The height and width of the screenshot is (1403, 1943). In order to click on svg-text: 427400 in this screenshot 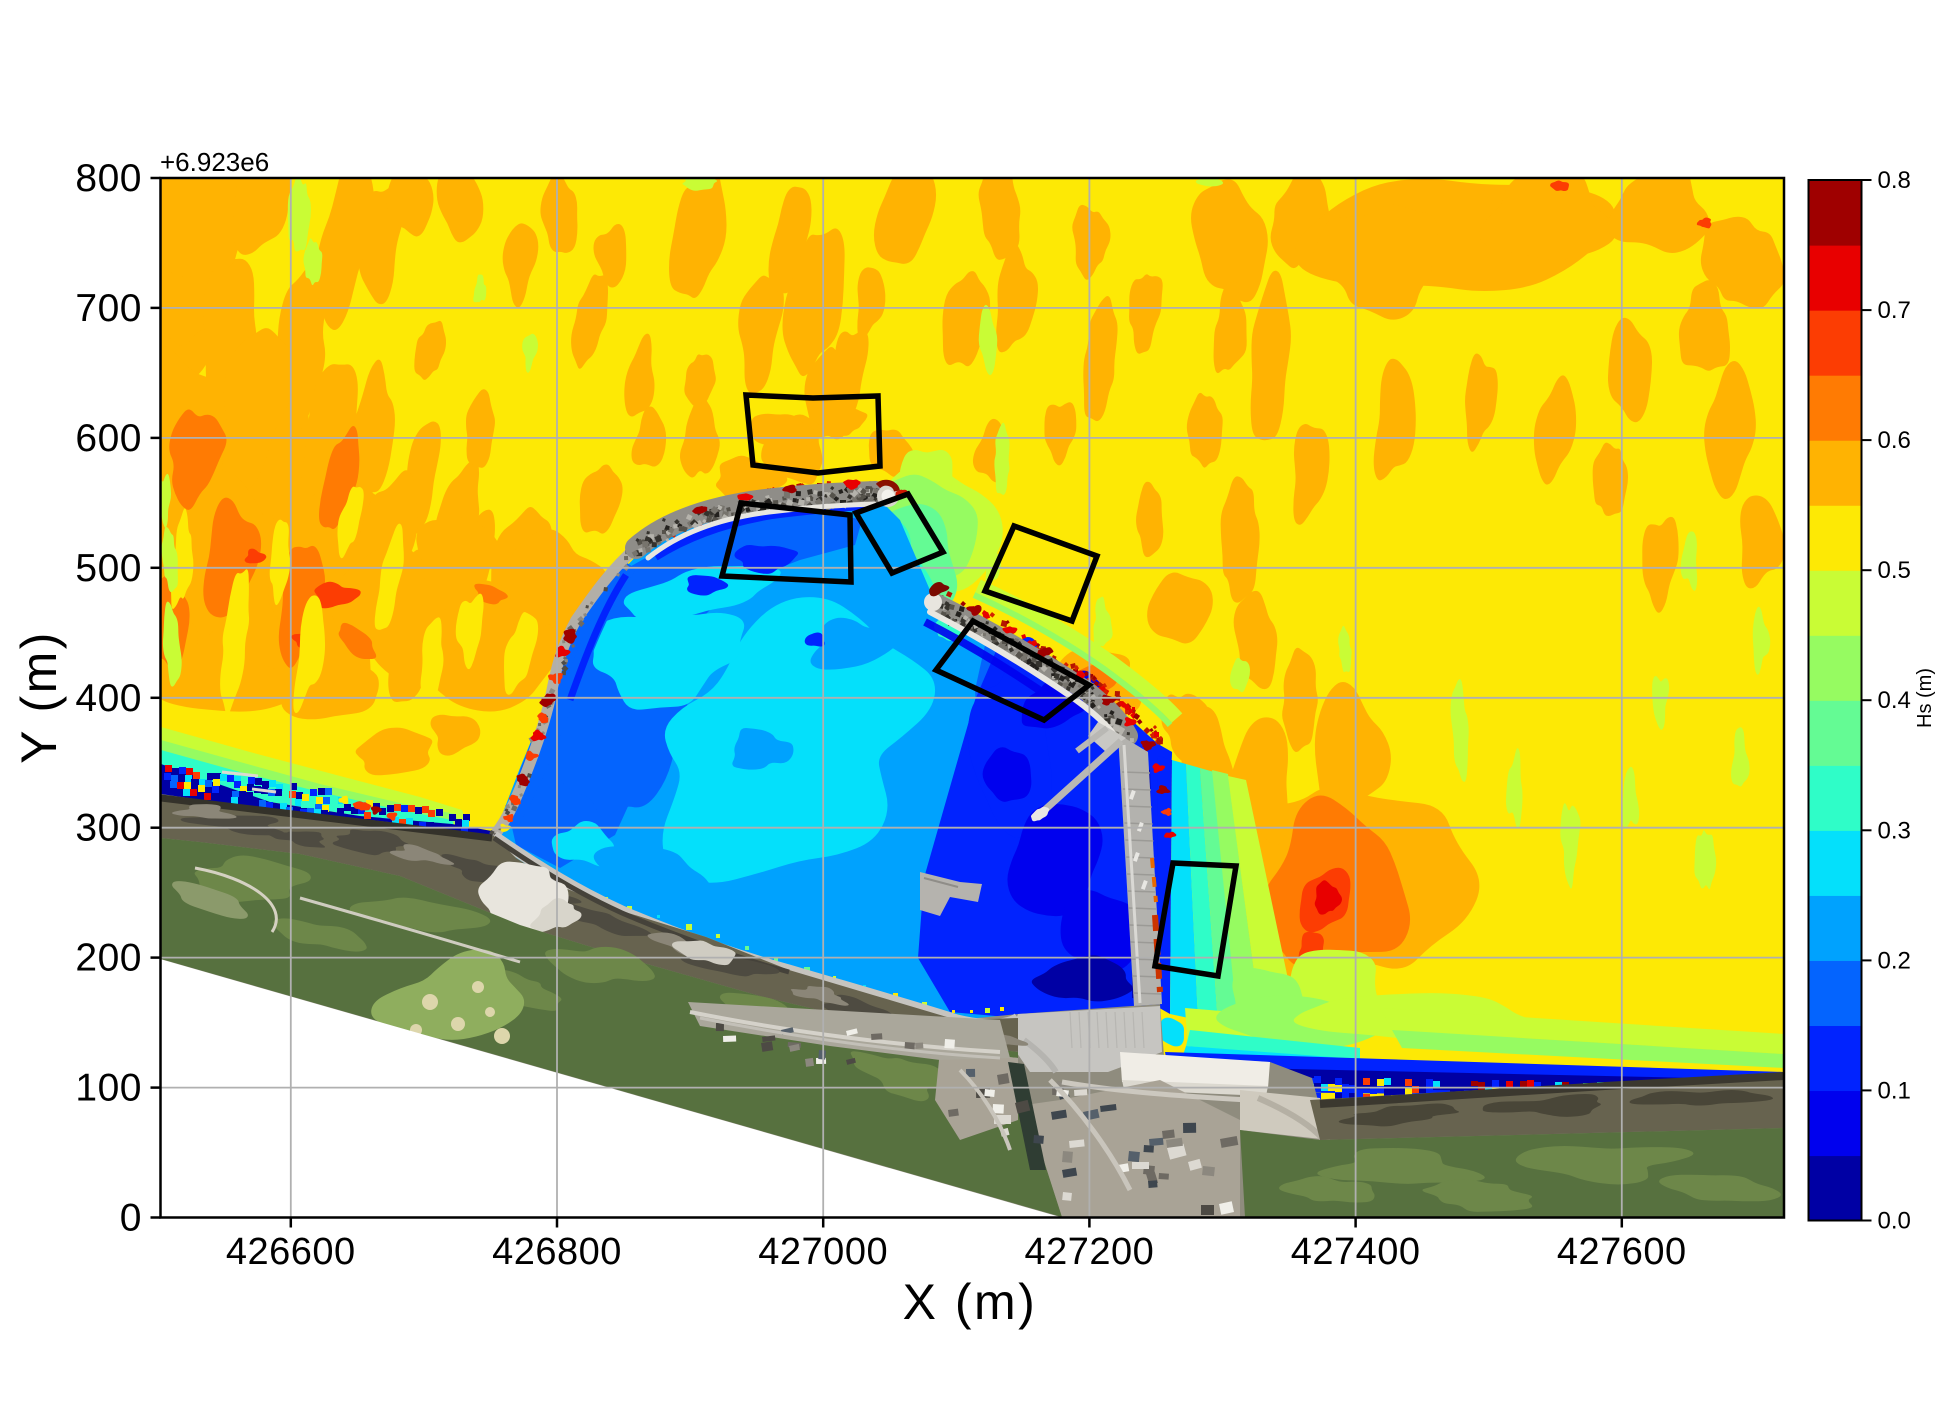, I will do `click(1356, 1252)`.